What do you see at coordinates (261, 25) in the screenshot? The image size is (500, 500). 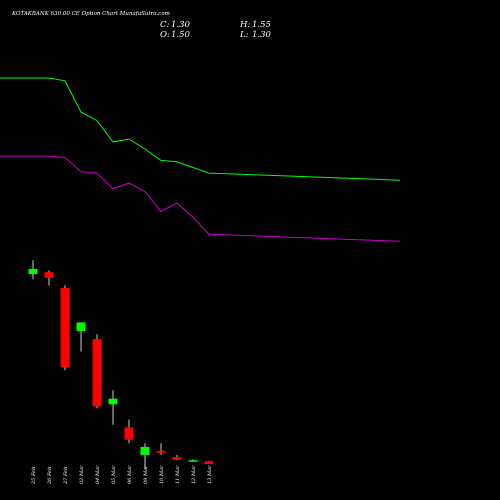 I see `high-value: 1.55` at bounding box center [261, 25].